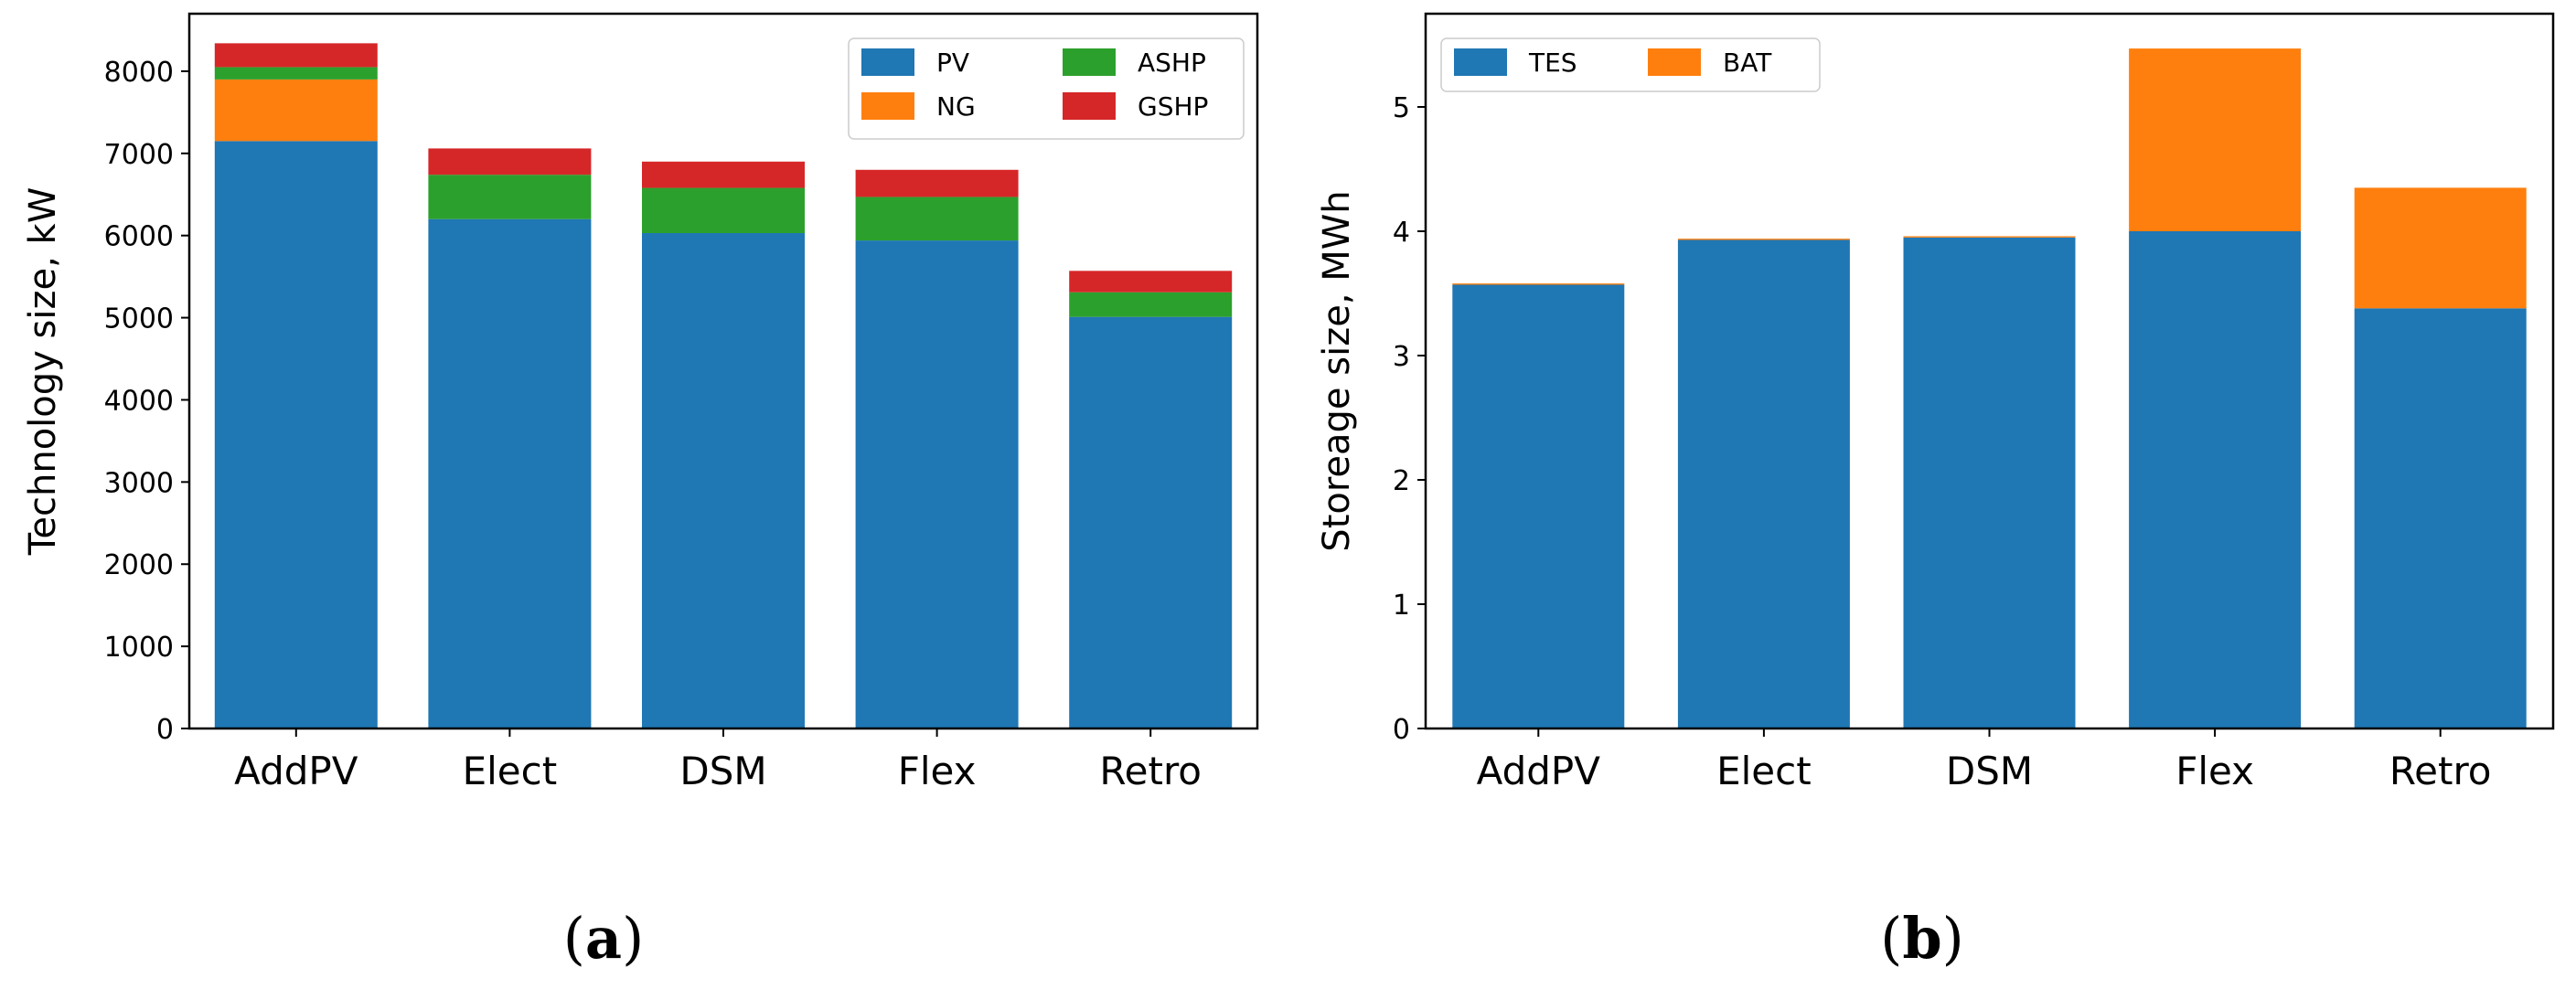 The width and height of the screenshot is (2576, 989). I want to click on bar-ng-addpv, so click(296, 110).